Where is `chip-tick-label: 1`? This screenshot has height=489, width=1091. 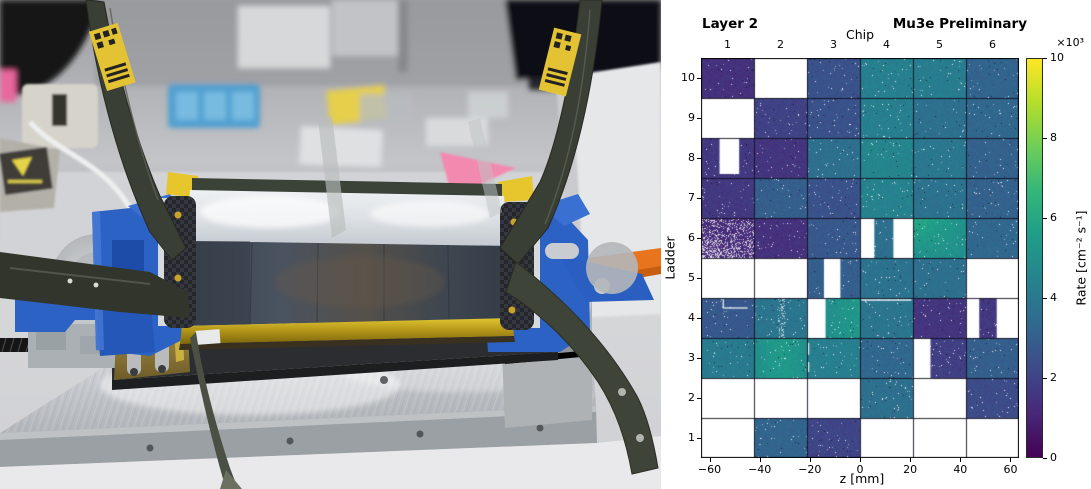 chip-tick-label: 1 is located at coordinates (727, 44).